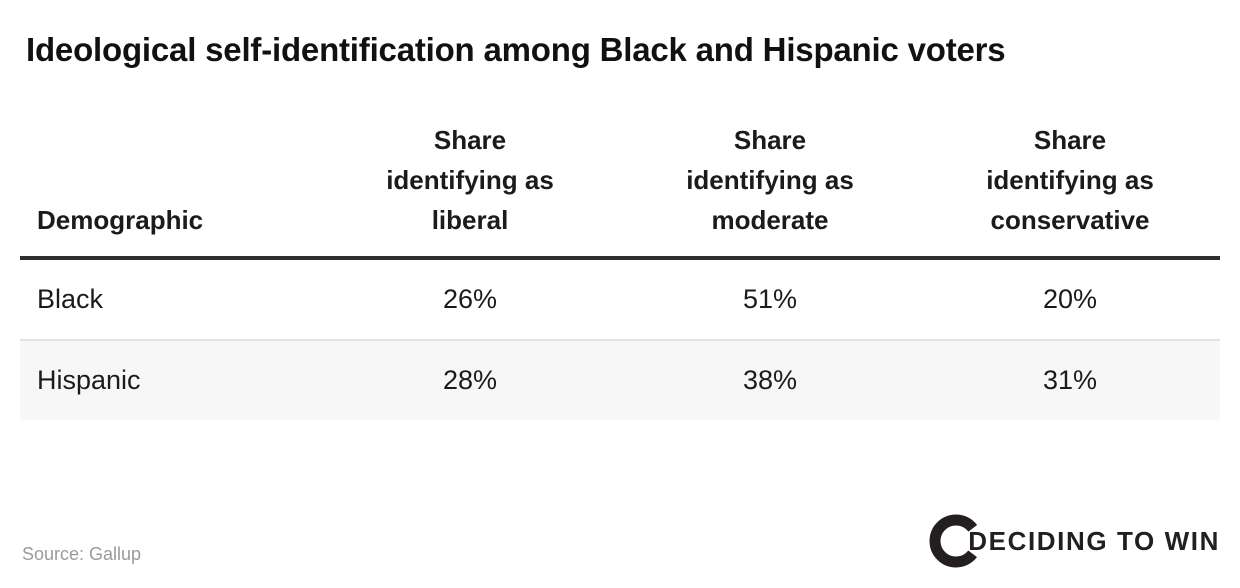 The height and width of the screenshot is (588, 1240). I want to click on cell-demographic: Black, so click(70, 299).